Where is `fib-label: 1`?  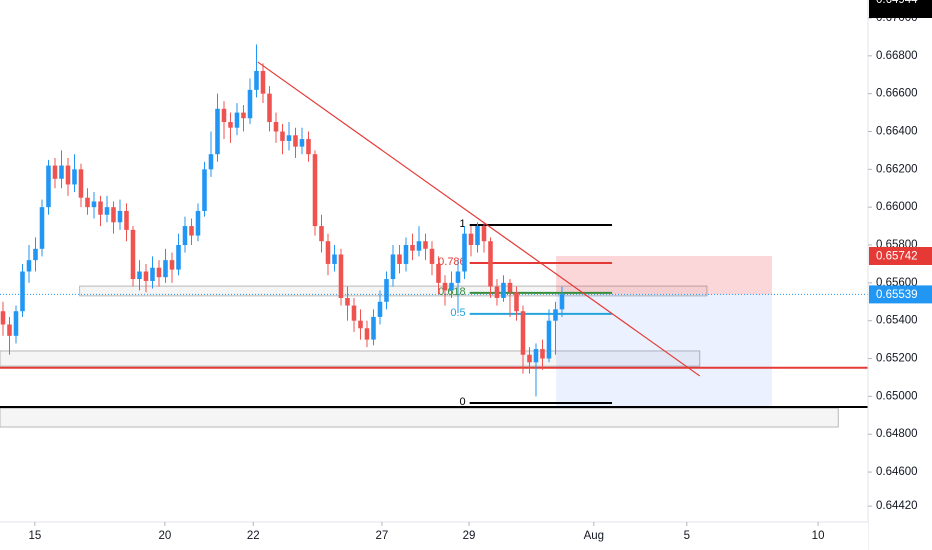
fib-label: 1 is located at coordinates (463, 224).